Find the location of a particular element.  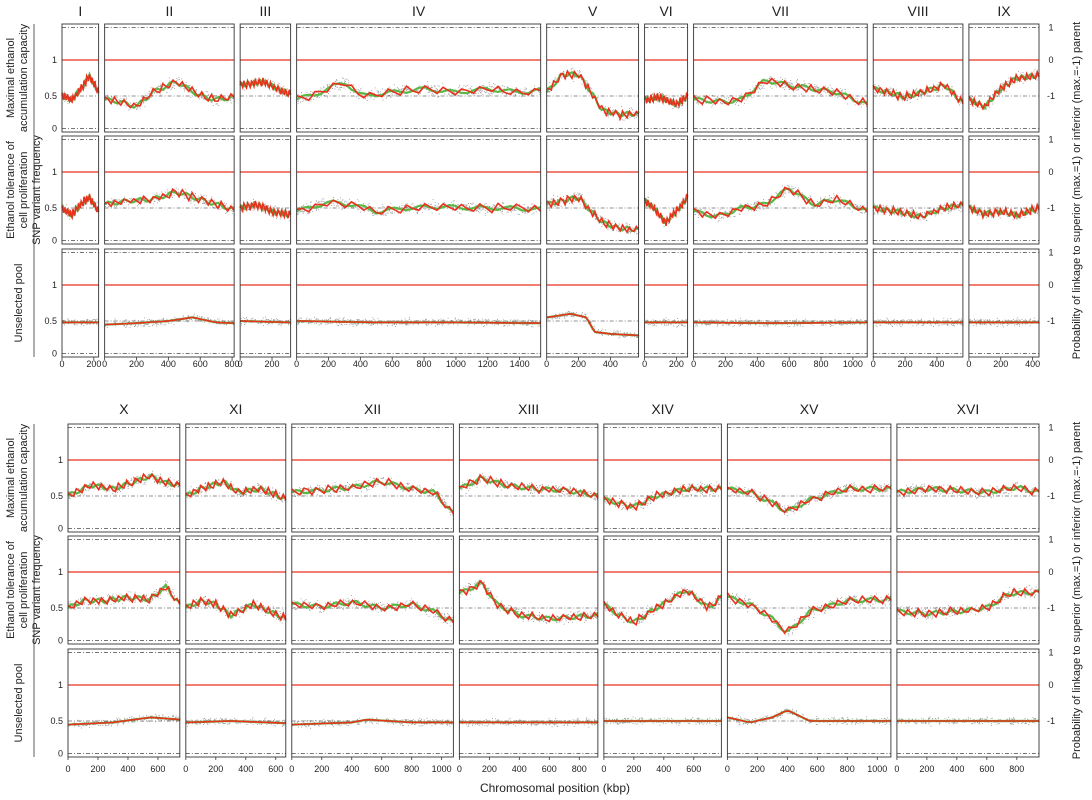

panel-chrXIV-row3 is located at coordinates (663, 703).